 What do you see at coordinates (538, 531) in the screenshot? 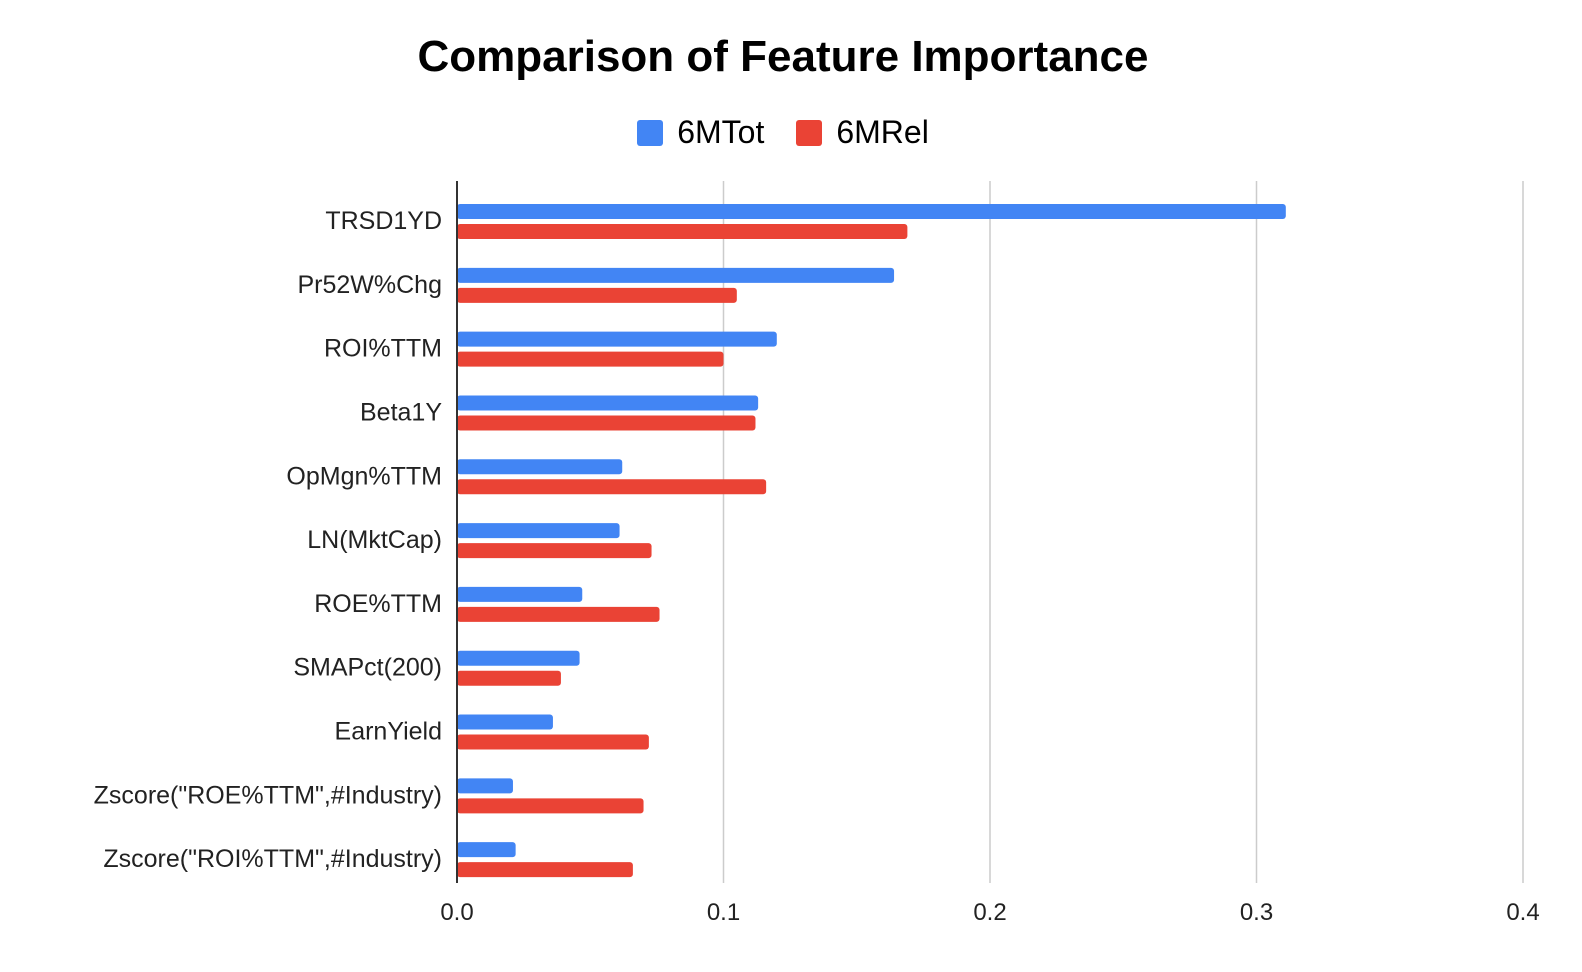
I see `bar-6mtot-ln-mktcap` at bounding box center [538, 531].